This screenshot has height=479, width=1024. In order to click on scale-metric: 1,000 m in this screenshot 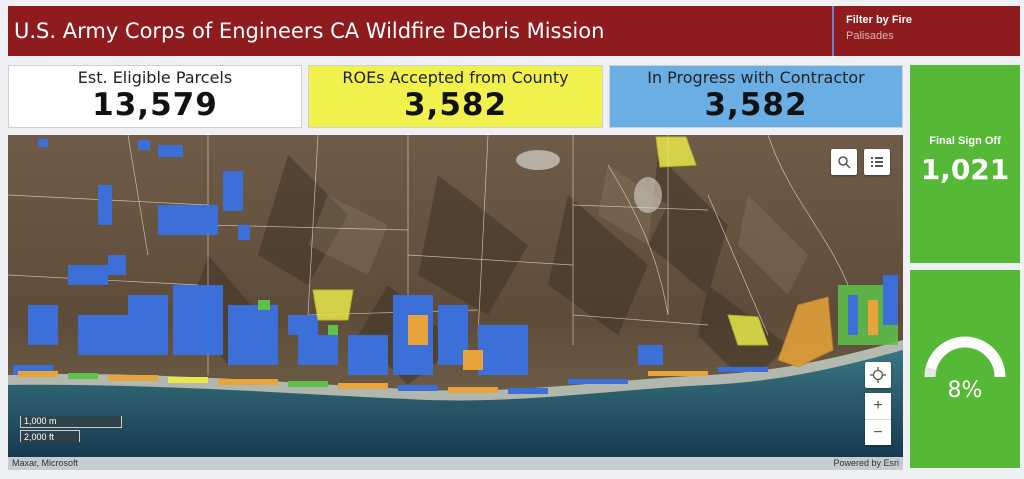, I will do `click(71, 422)`.